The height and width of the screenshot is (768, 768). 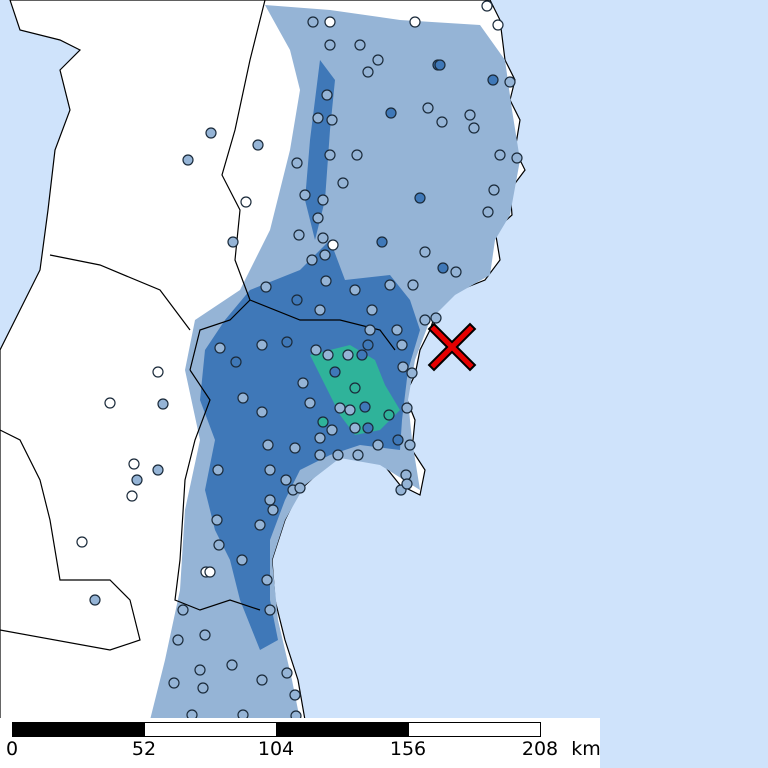 What do you see at coordinates (300, 743) in the screenshot?
I see `scale-bar: 0 52 104 156 208 km` at bounding box center [300, 743].